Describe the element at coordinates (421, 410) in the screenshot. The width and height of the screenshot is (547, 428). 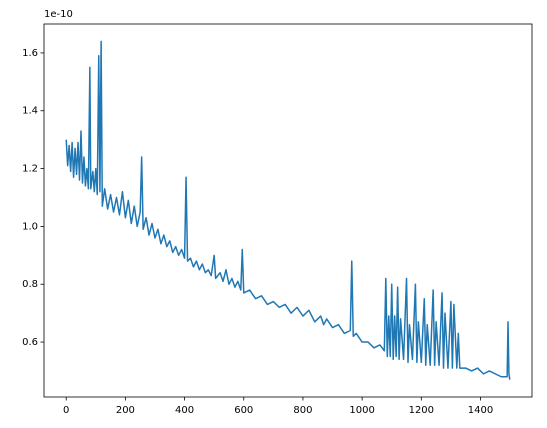
I see `x-tick-label: 1200` at that location.